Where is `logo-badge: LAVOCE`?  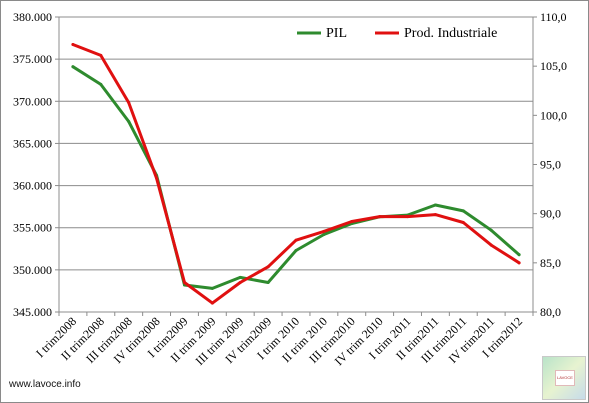
logo-badge: LAVOCE is located at coordinates (565, 378).